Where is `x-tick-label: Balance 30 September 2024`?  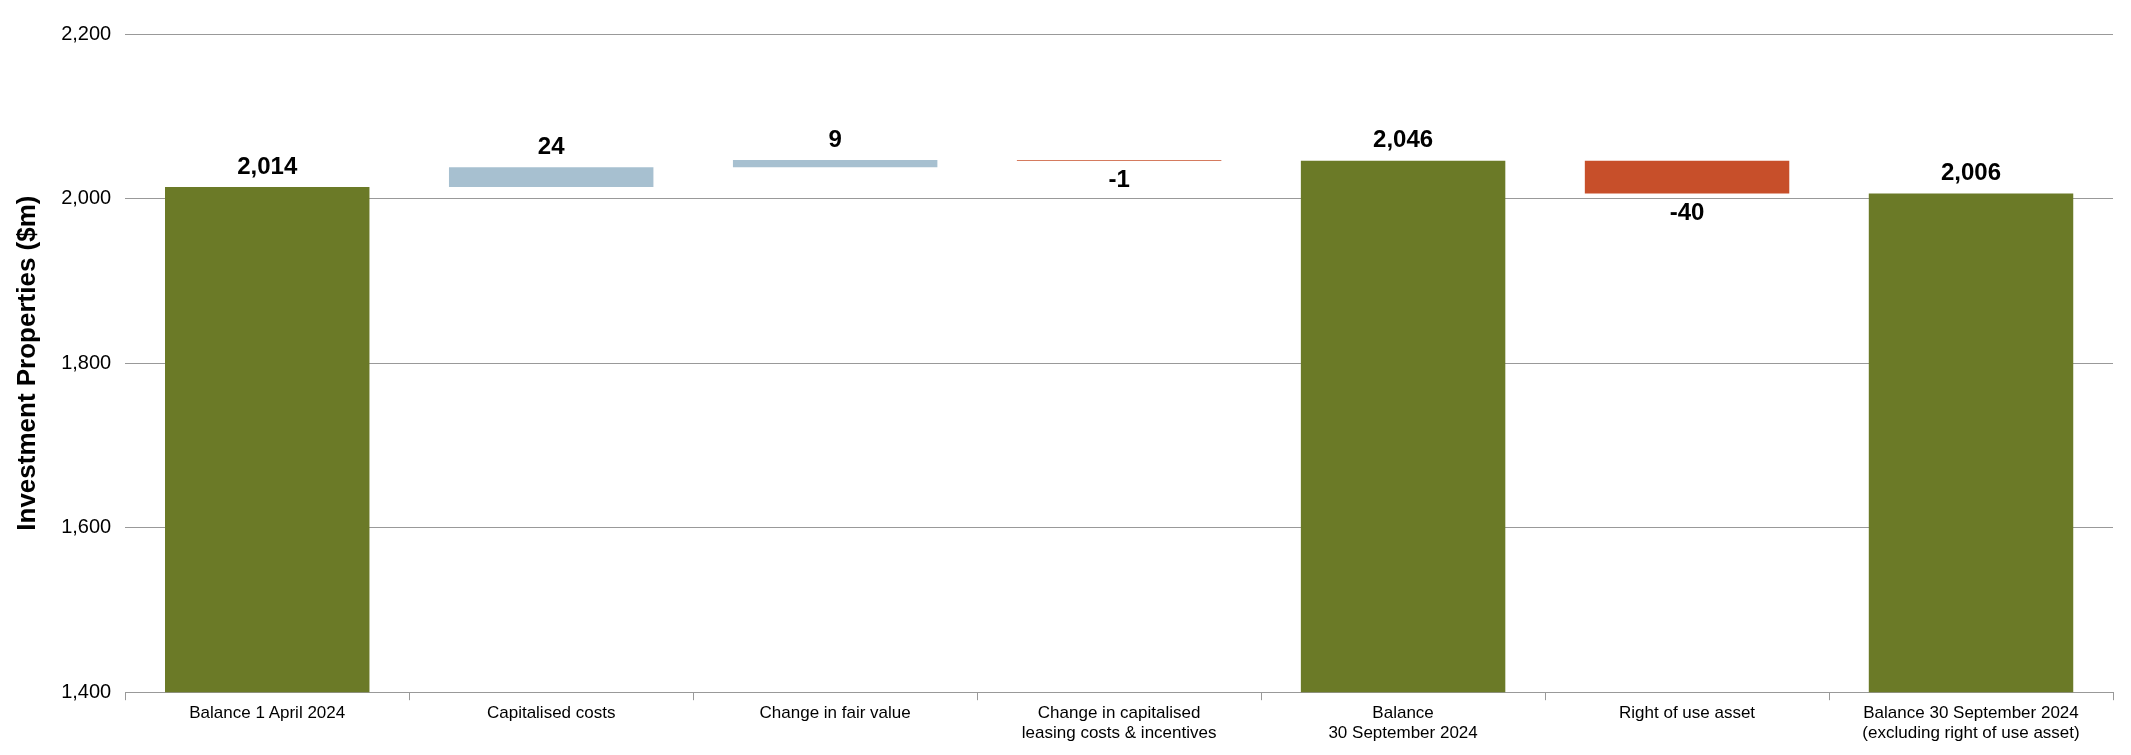
x-tick-label: Balance 30 September 2024 is located at coordinates (1403, 723).